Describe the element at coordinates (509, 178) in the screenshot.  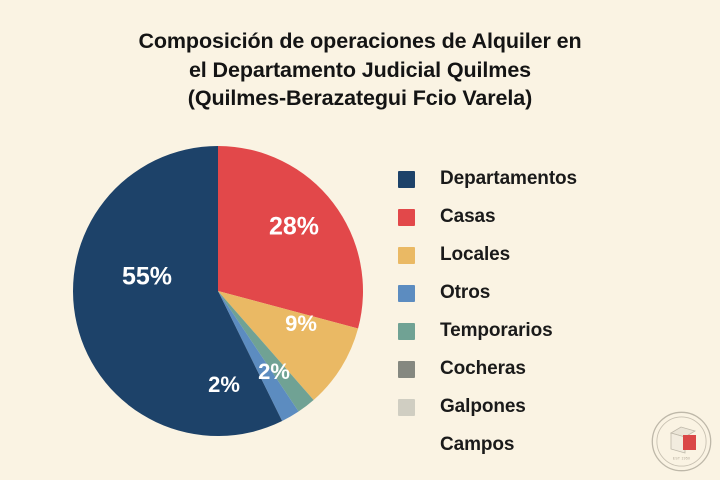
I see `legend-label: Departamentos` at that location.